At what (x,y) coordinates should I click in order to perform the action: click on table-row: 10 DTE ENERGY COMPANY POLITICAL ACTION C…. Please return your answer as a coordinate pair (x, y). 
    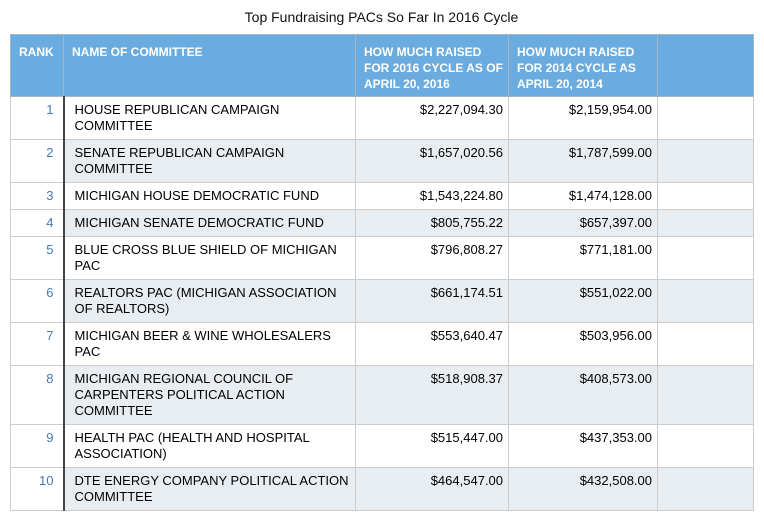
    Looking at the image, I should click on (382, 489).